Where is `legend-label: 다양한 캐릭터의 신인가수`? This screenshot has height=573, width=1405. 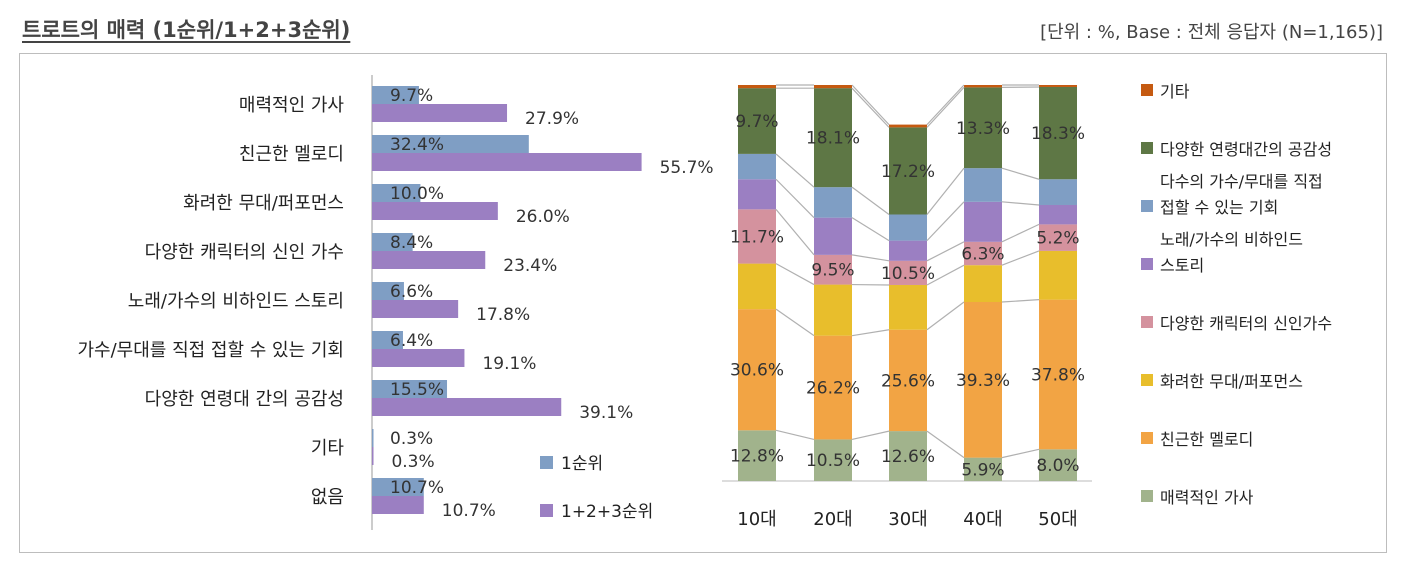 legend-label: 다양한 캐릭터의 신인가수 is located at coordinates (1246, 323).